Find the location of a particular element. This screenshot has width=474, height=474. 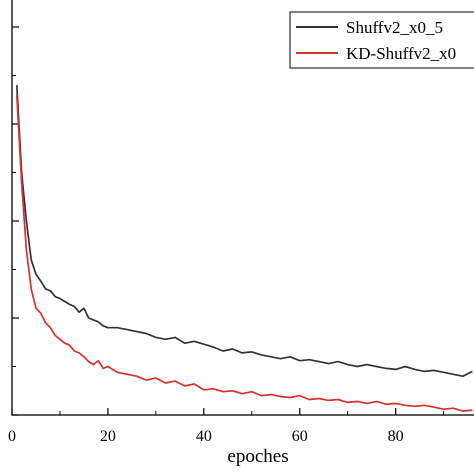

legend-label-kd-shuffv2: KD-Shuffv2_x0 is located at coordinates (401, 53).